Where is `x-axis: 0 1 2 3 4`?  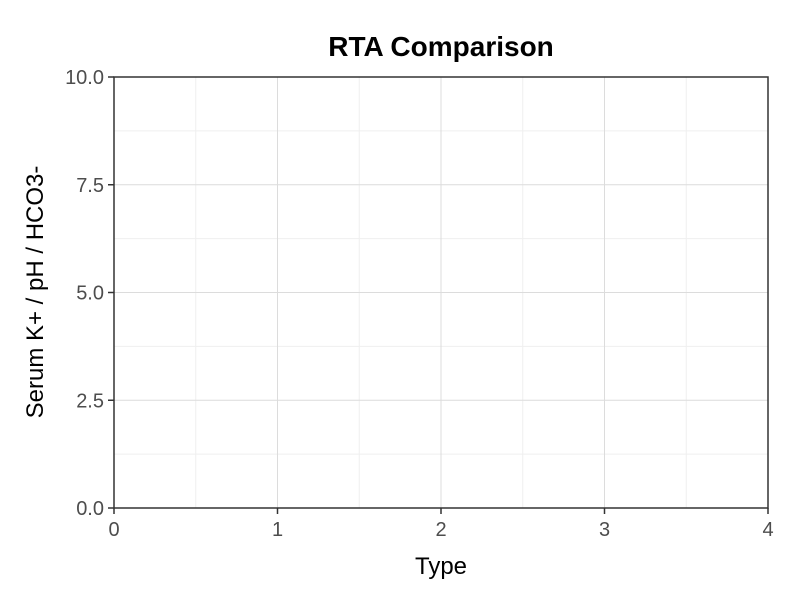 x-axis: 0 1 2 3 4 is located at coordinates (441, 524).